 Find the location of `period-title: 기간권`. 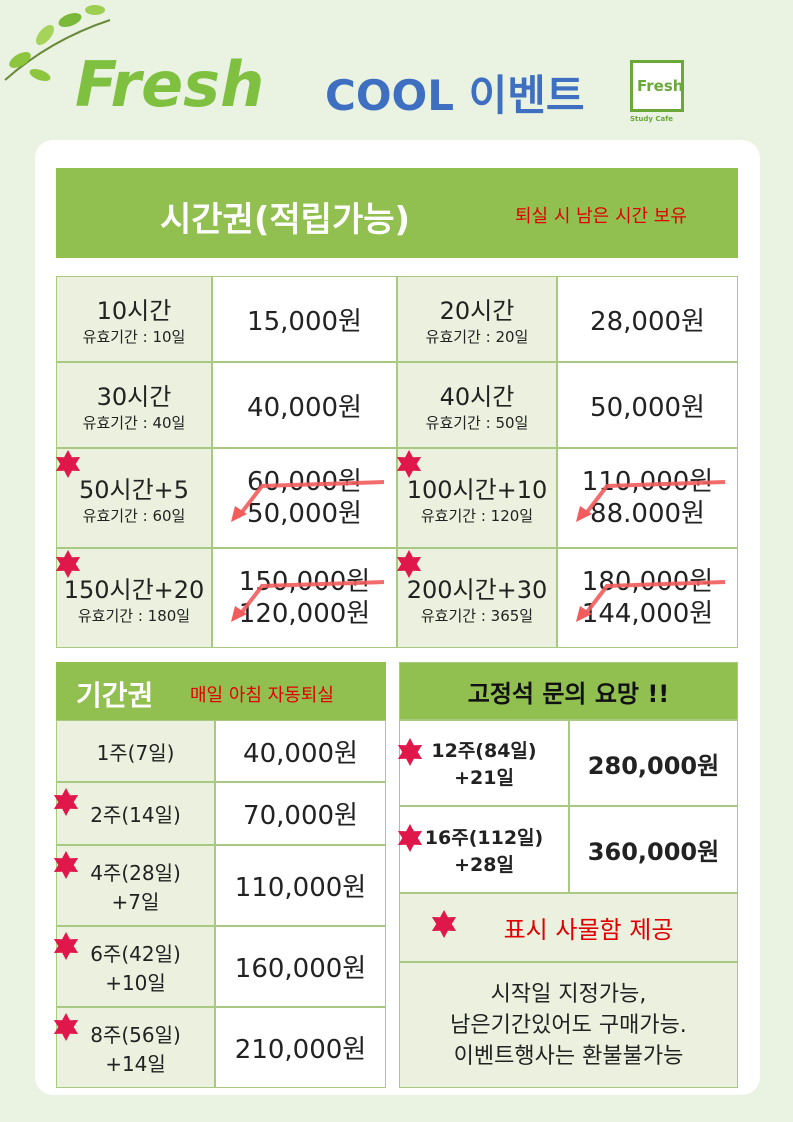

period-title: 기간권 is located at coordinates (115, 695).